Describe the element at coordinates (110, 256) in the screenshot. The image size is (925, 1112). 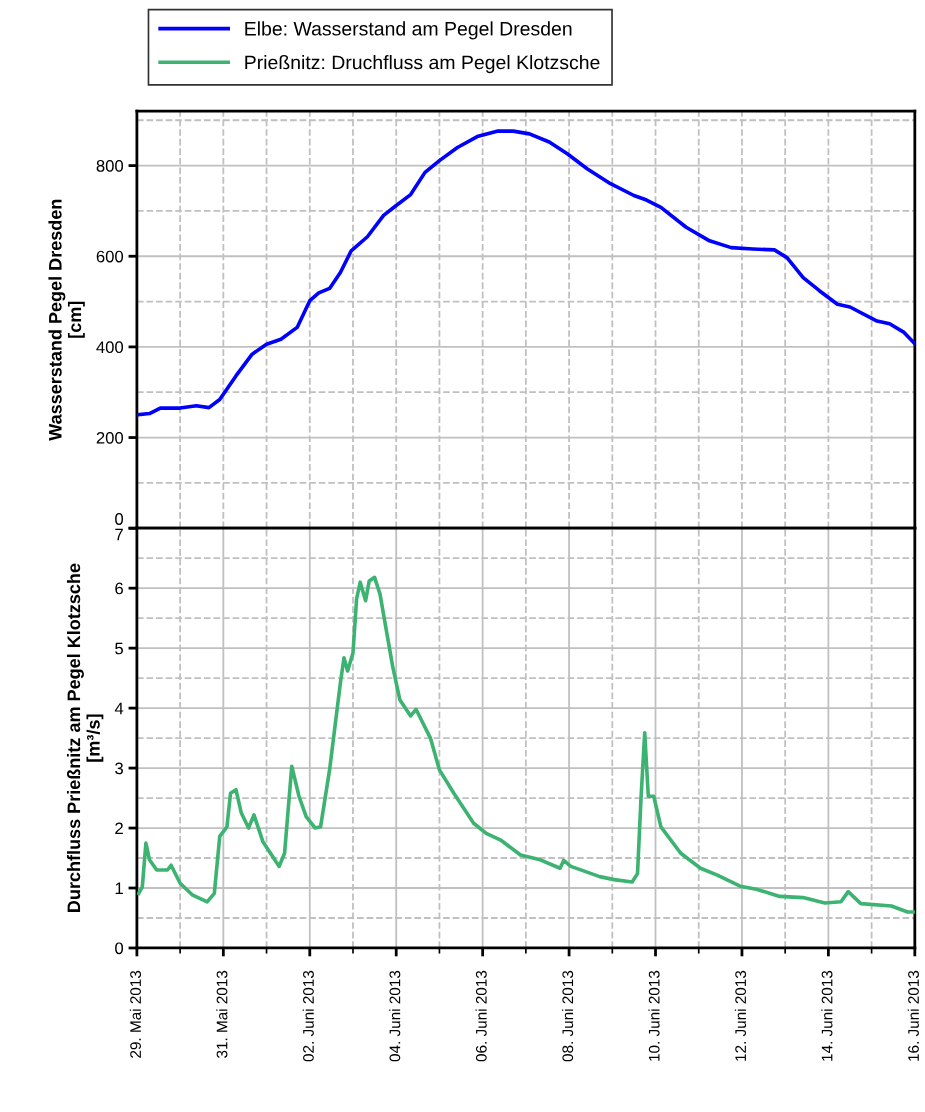
I see `y-tick-label: 600` at that location.